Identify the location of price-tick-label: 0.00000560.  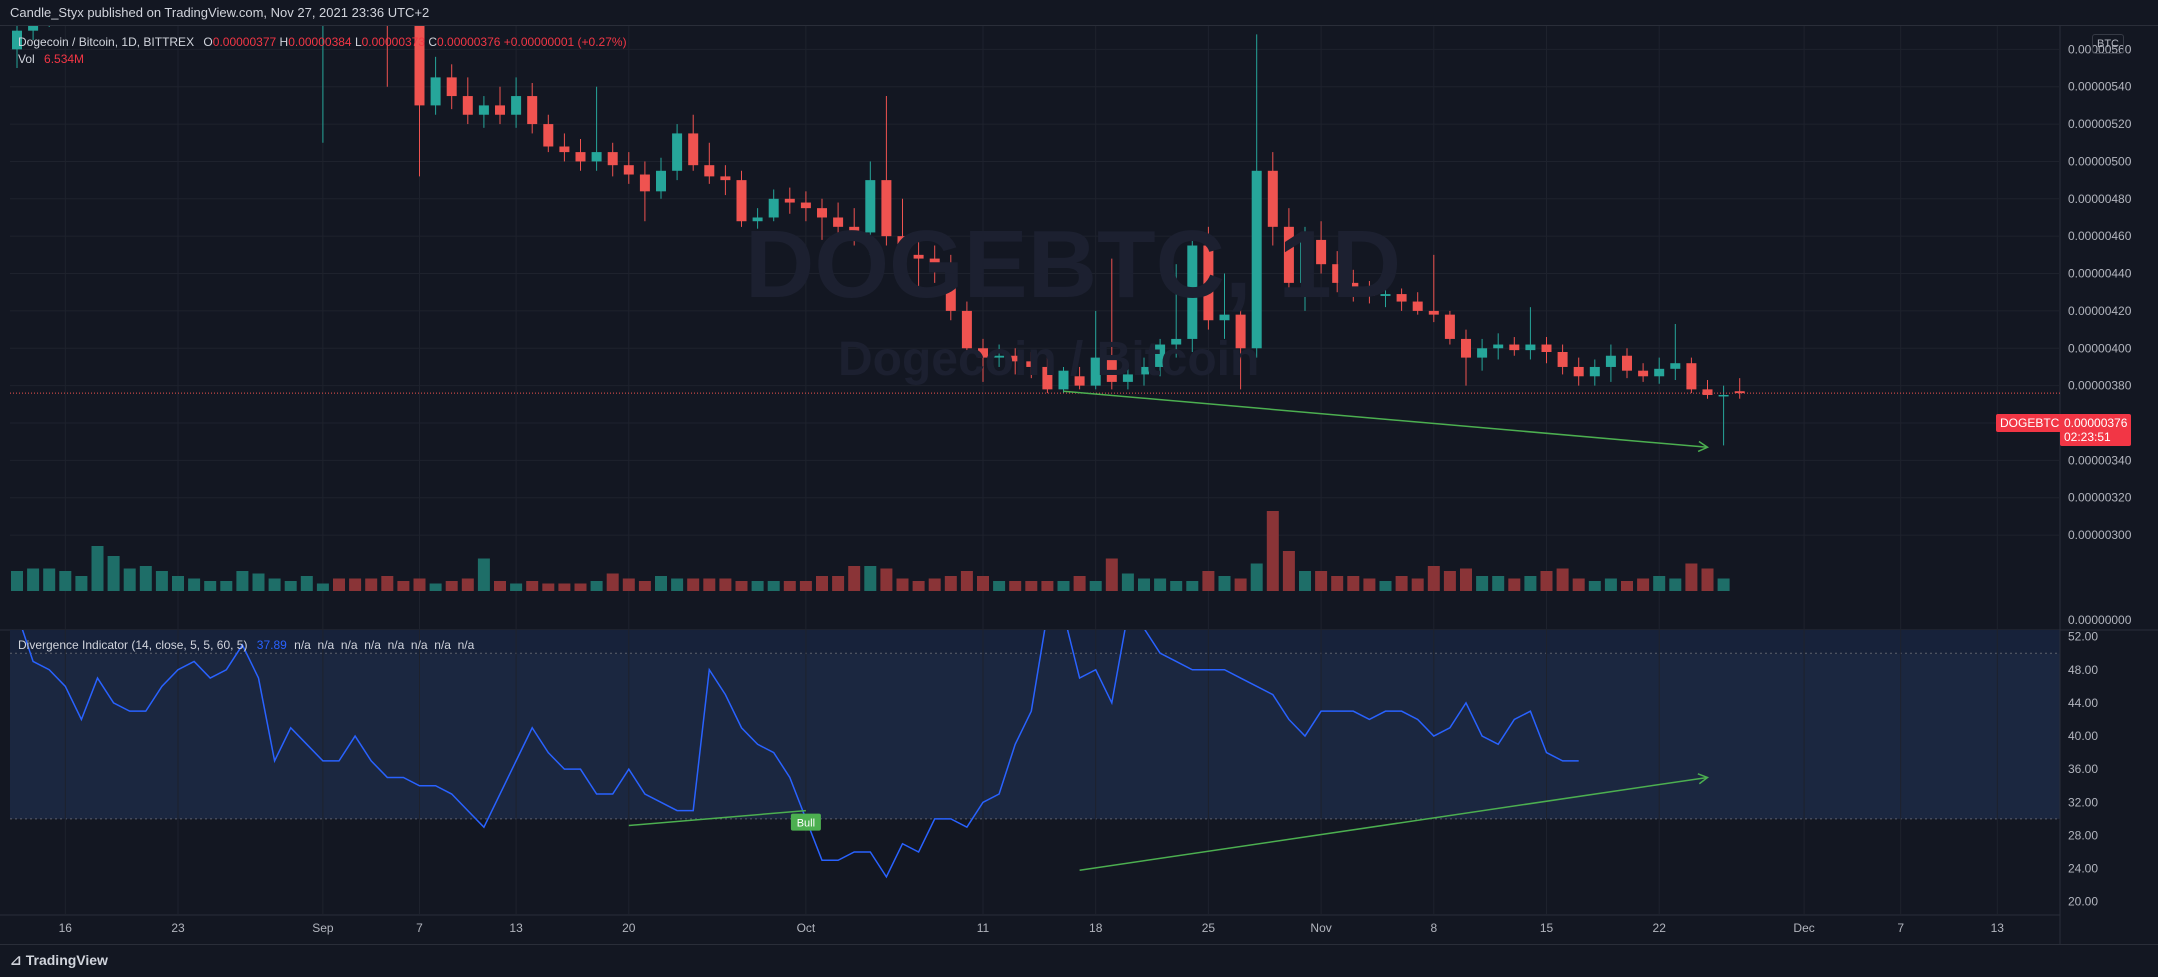
(2100, 49).